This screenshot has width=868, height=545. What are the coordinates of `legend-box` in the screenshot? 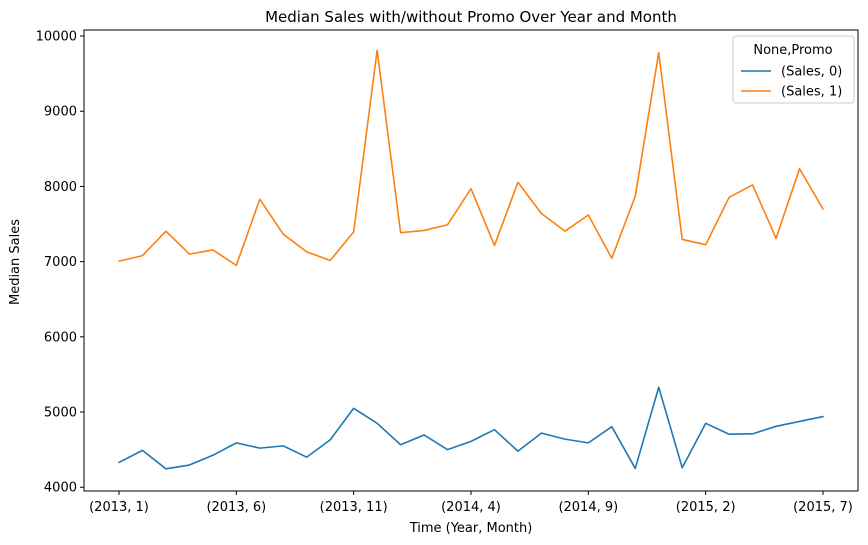 It's located at (793, 69).